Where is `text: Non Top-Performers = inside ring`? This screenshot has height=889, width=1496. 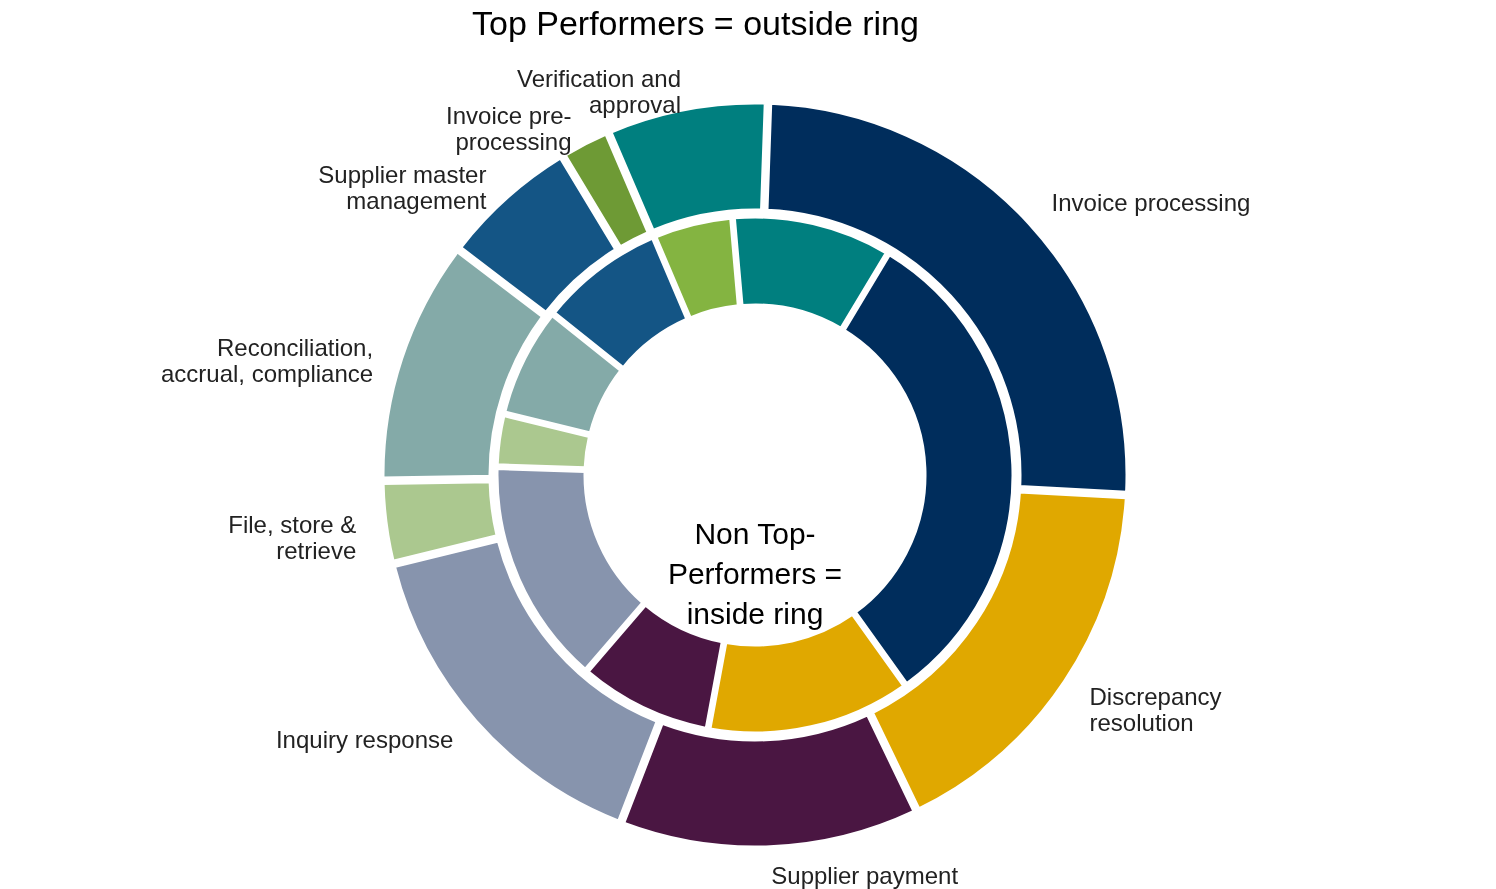 text: Non Top-Performers = inside ring is located at coordinates (755, 573).